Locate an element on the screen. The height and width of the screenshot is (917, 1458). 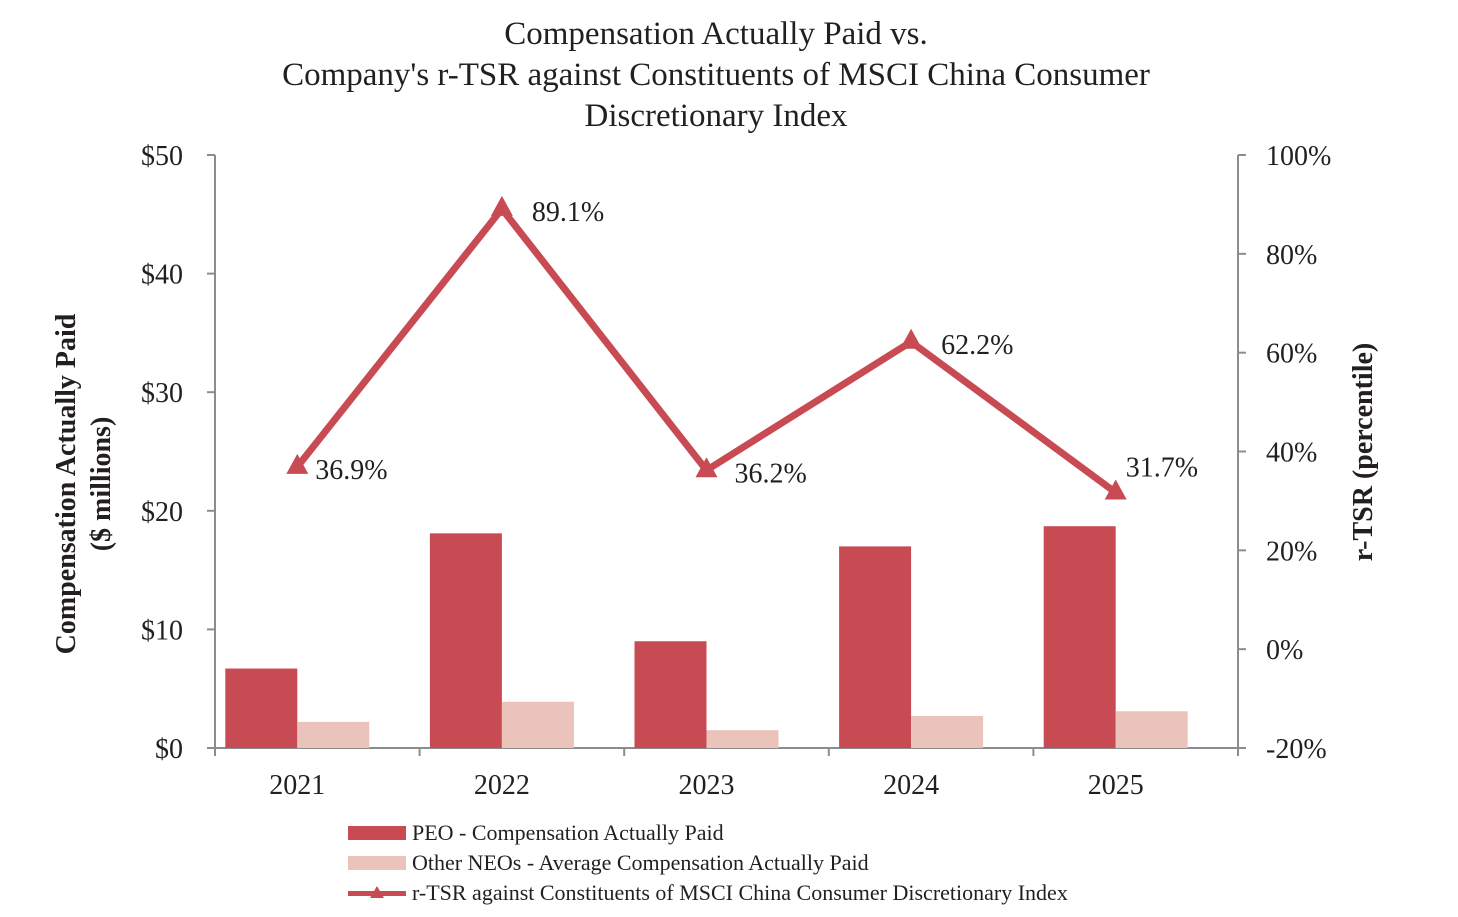
triangle-marker-icon is located at coordinates (377, 892).